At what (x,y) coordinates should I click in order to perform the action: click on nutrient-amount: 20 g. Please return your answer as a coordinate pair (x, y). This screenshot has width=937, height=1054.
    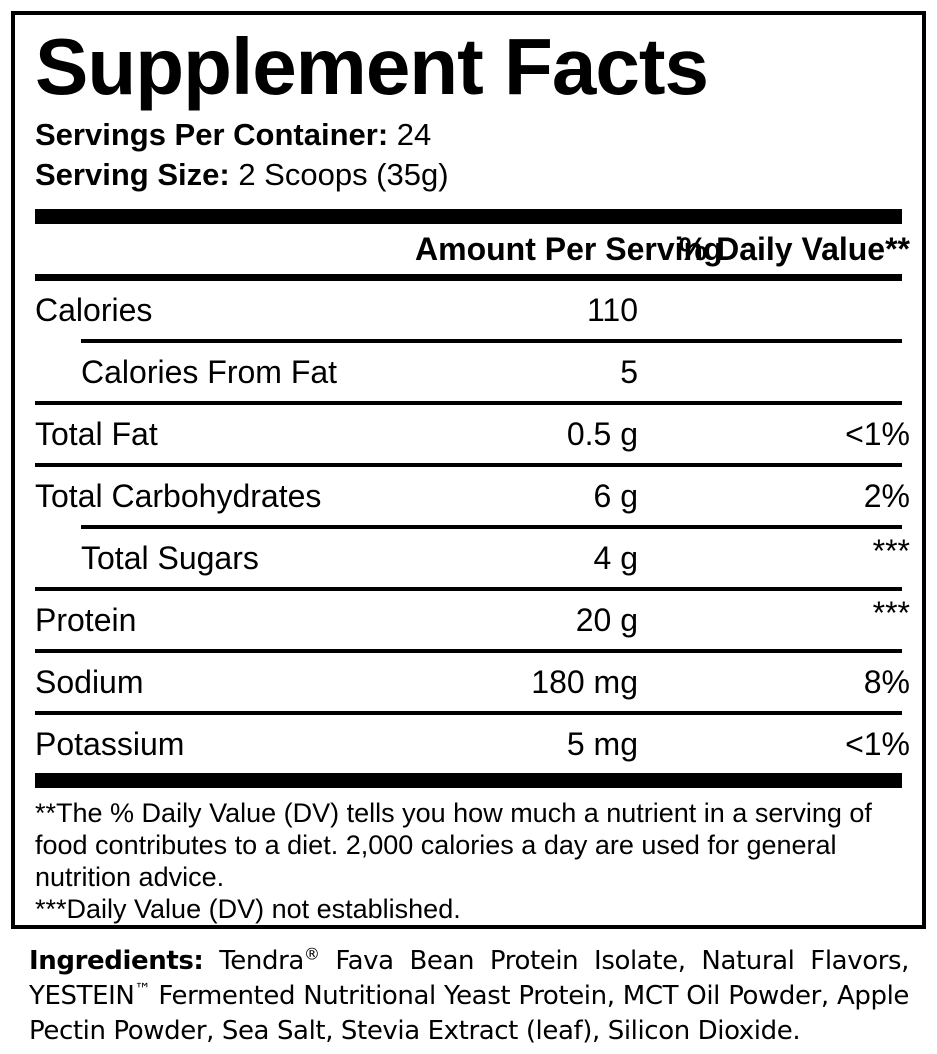
    Looking at the image, I should click on (606, 620).